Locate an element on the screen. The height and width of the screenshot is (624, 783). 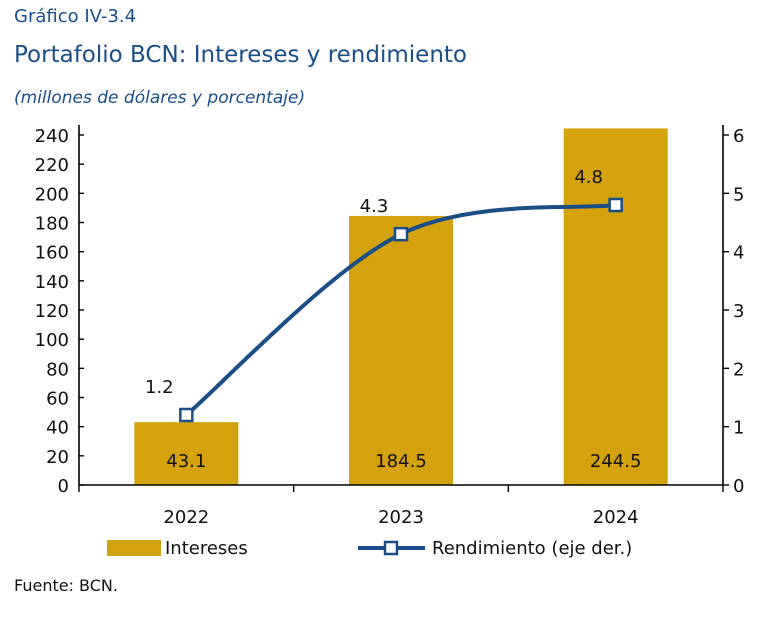
right-tick-label-4: 4 is located at coordinates (738, 253).